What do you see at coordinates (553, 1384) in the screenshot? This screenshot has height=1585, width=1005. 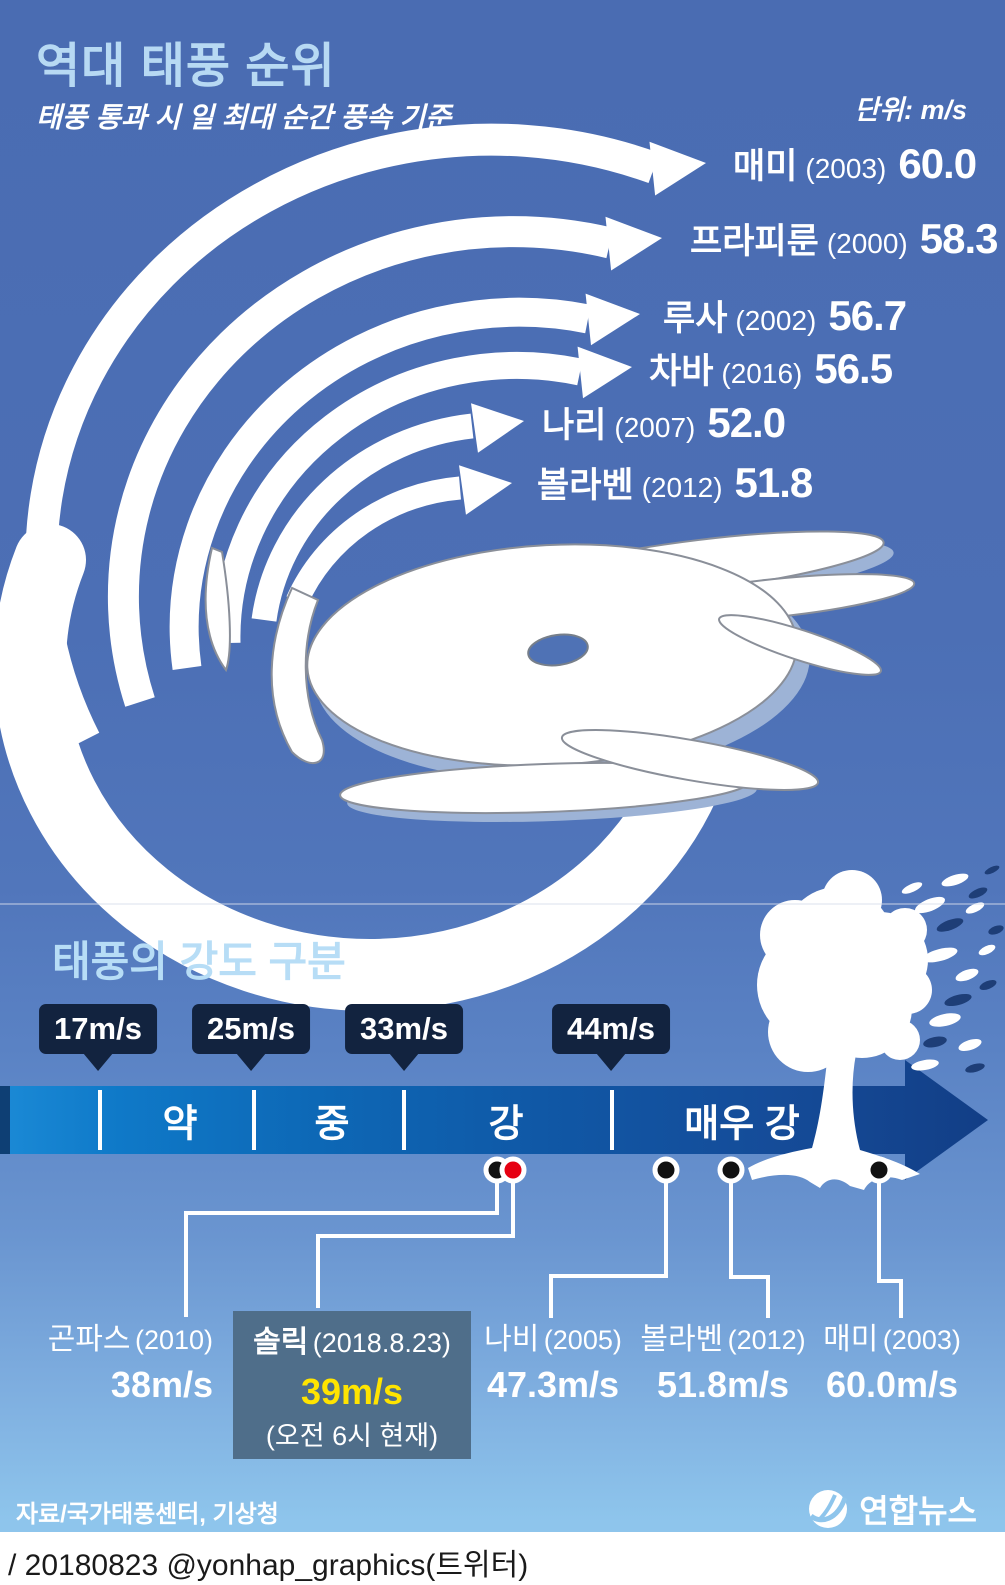 I see `wind-speed-value: 47.3m/s` at bounding box center [553, 1384].